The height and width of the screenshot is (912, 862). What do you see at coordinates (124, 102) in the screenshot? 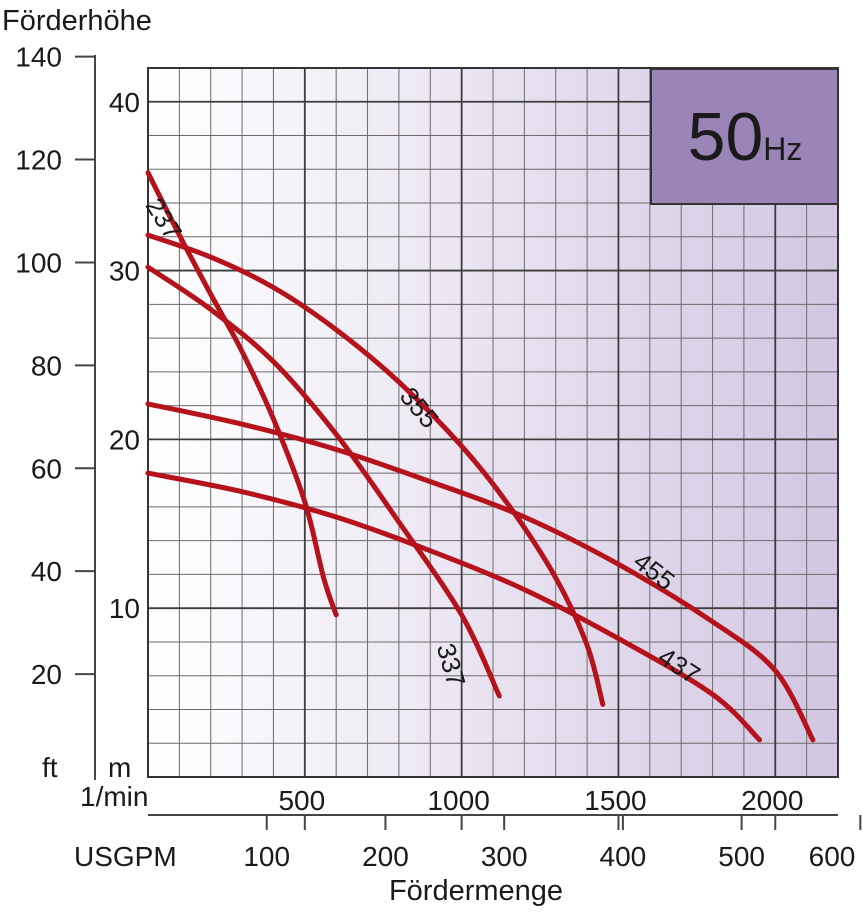
I see `m-tick-label: 40` at bounding box center [124, 102].